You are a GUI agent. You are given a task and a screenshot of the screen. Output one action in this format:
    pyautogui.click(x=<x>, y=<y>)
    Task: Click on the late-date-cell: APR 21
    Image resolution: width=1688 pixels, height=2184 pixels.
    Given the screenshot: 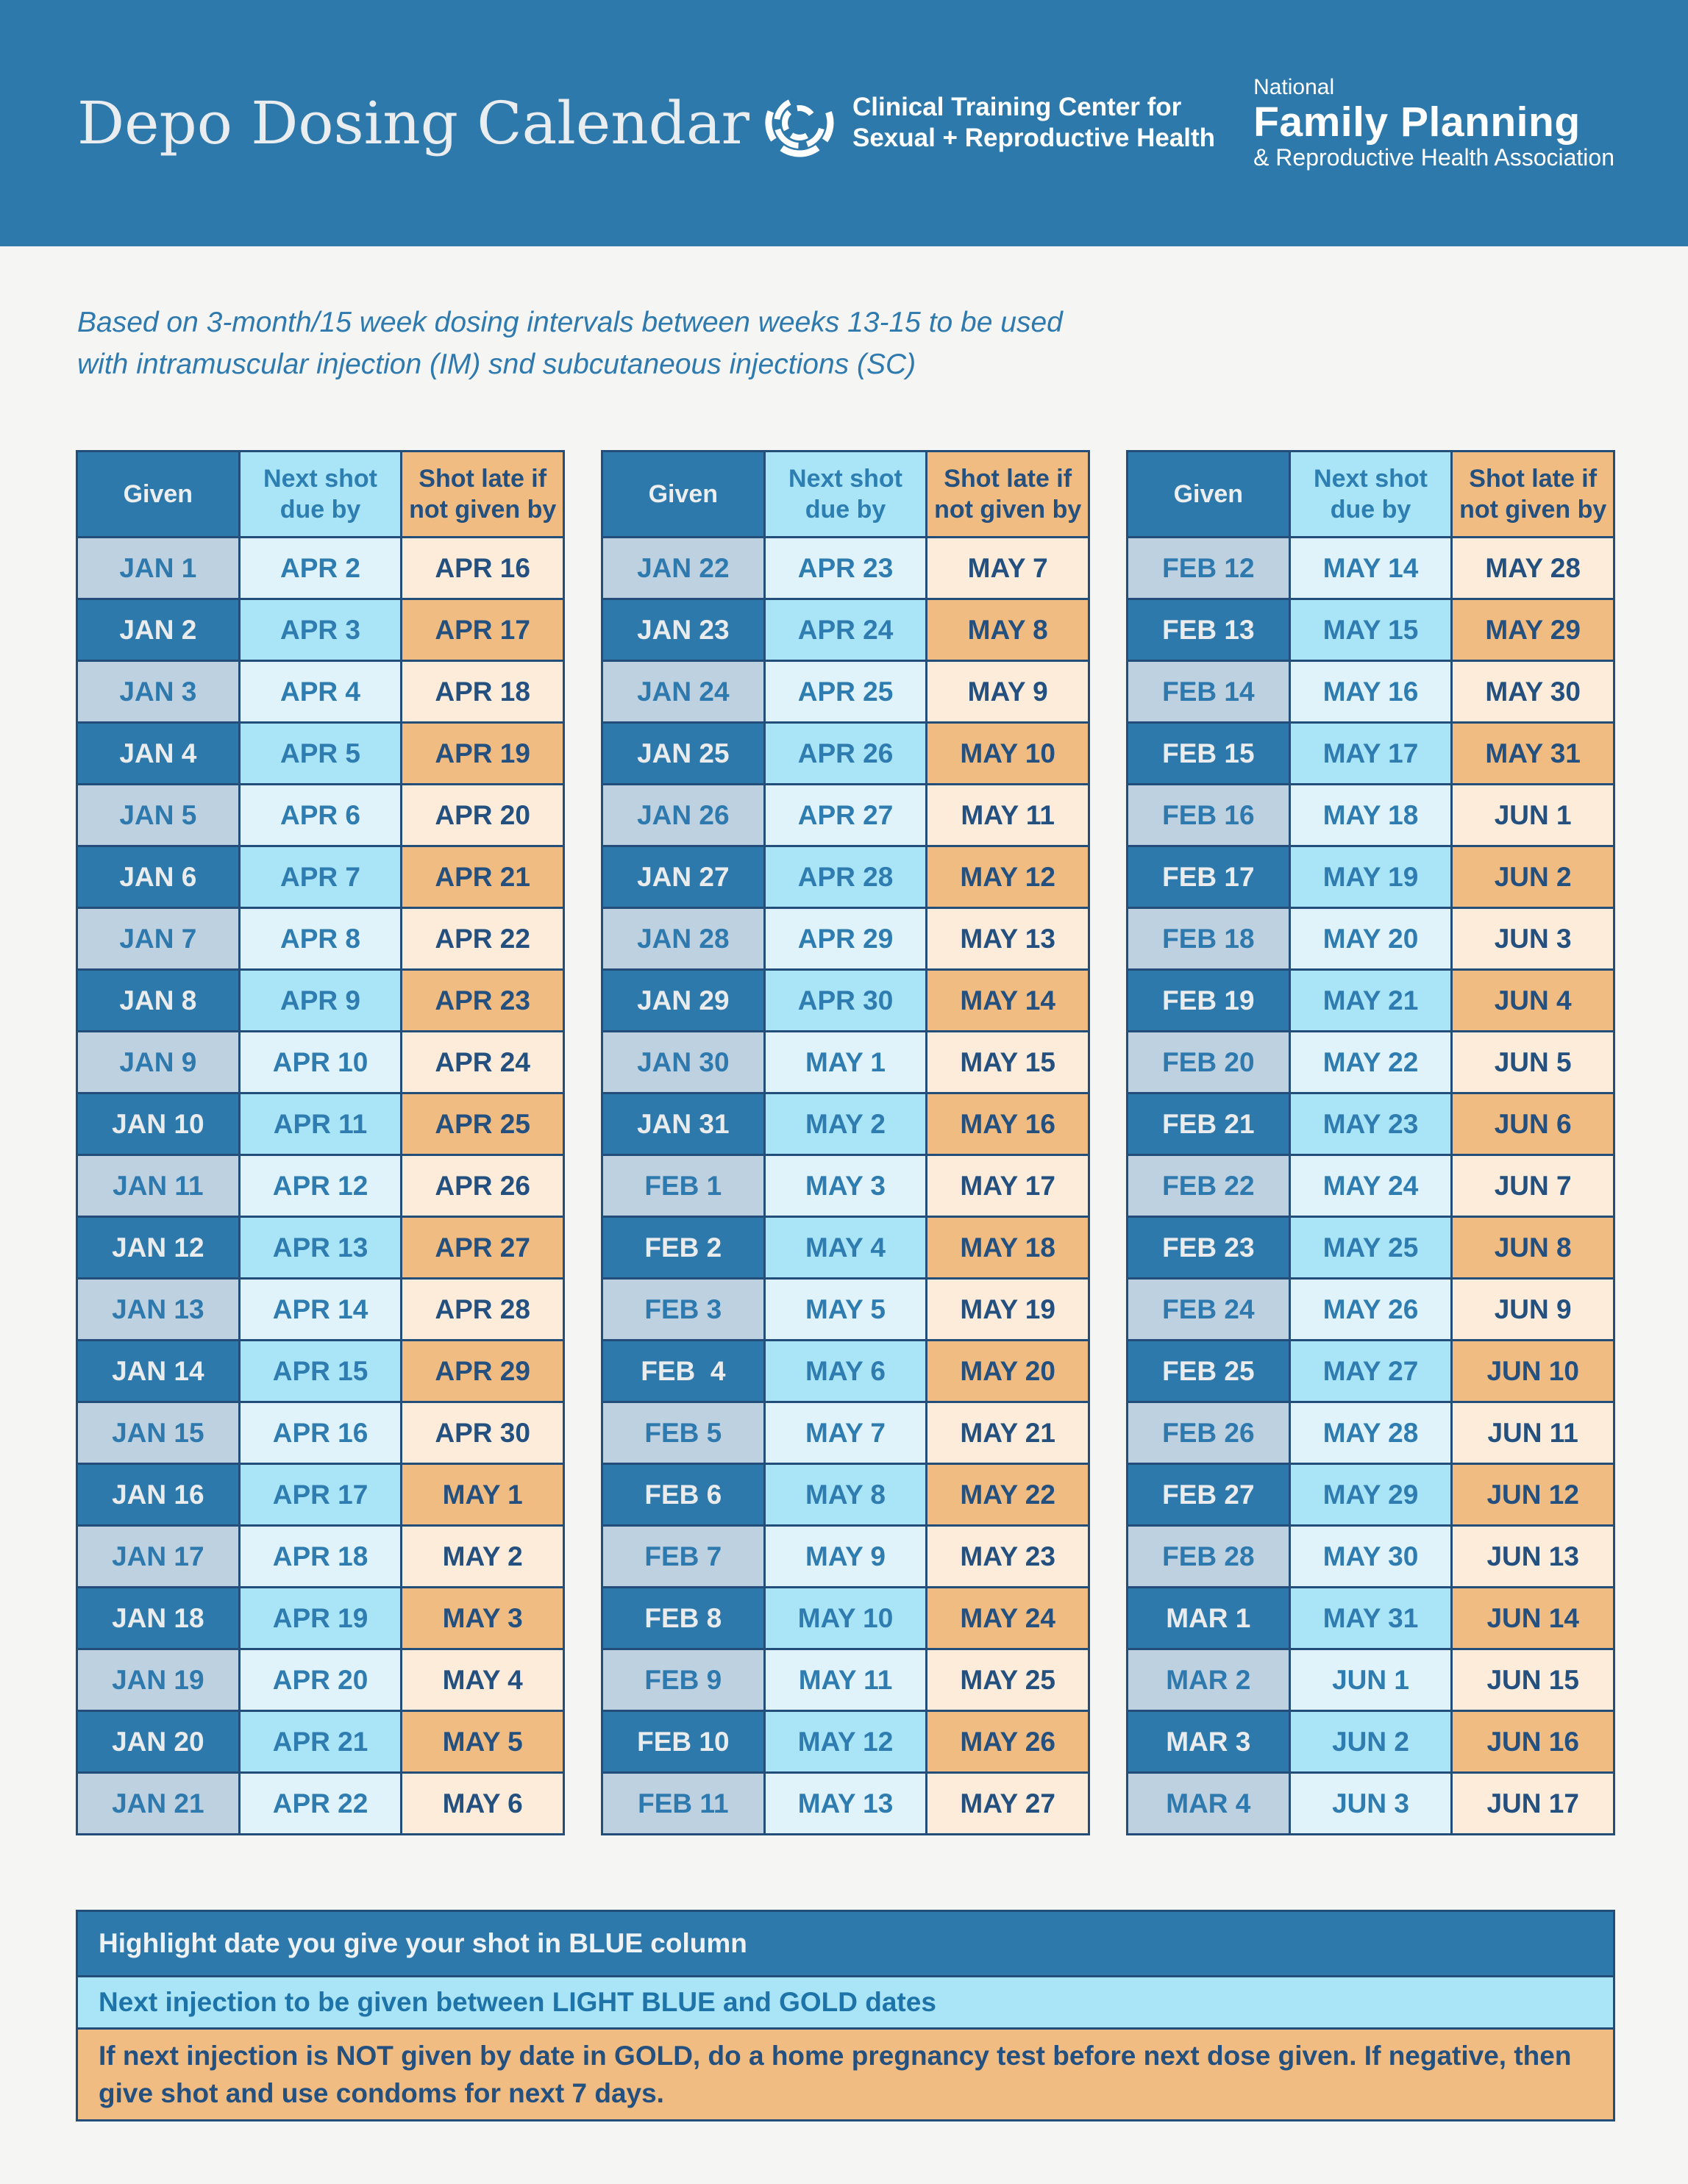 What is the action you would take?
    pyautogui.click(x=482, y=877)
    